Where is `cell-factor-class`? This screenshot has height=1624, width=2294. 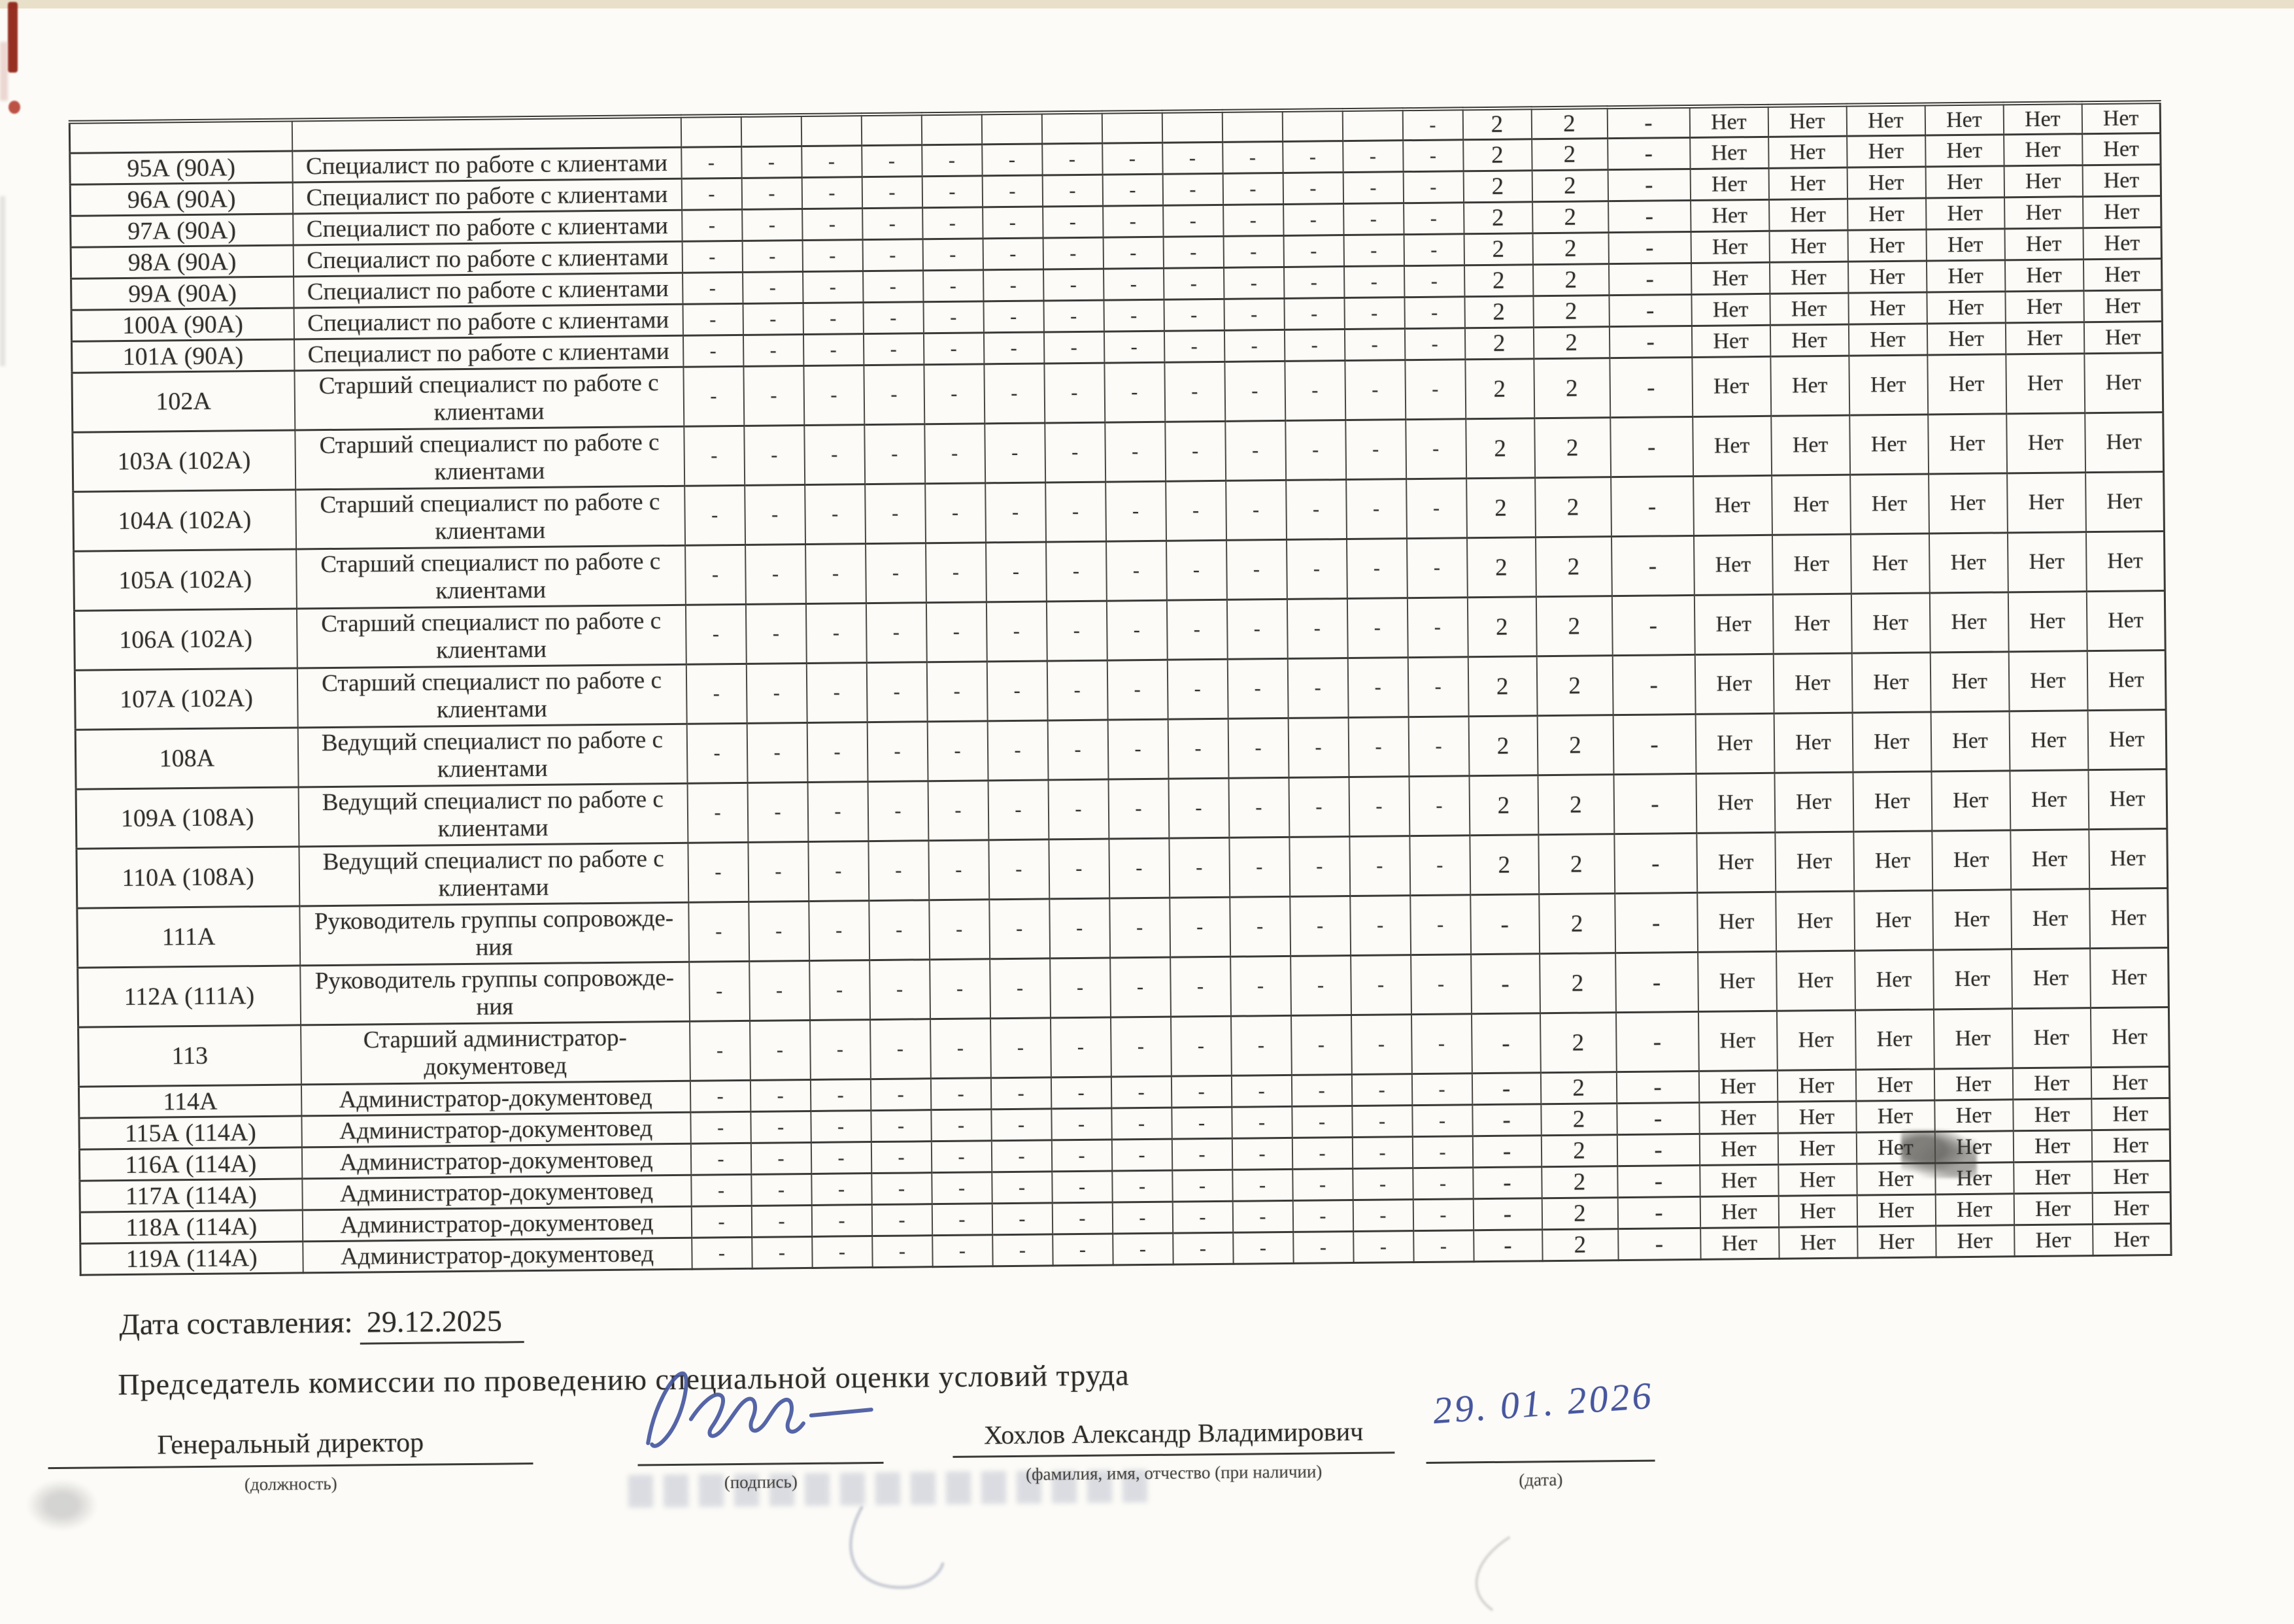 cell-factor-class is located at coordinates (832, 130).